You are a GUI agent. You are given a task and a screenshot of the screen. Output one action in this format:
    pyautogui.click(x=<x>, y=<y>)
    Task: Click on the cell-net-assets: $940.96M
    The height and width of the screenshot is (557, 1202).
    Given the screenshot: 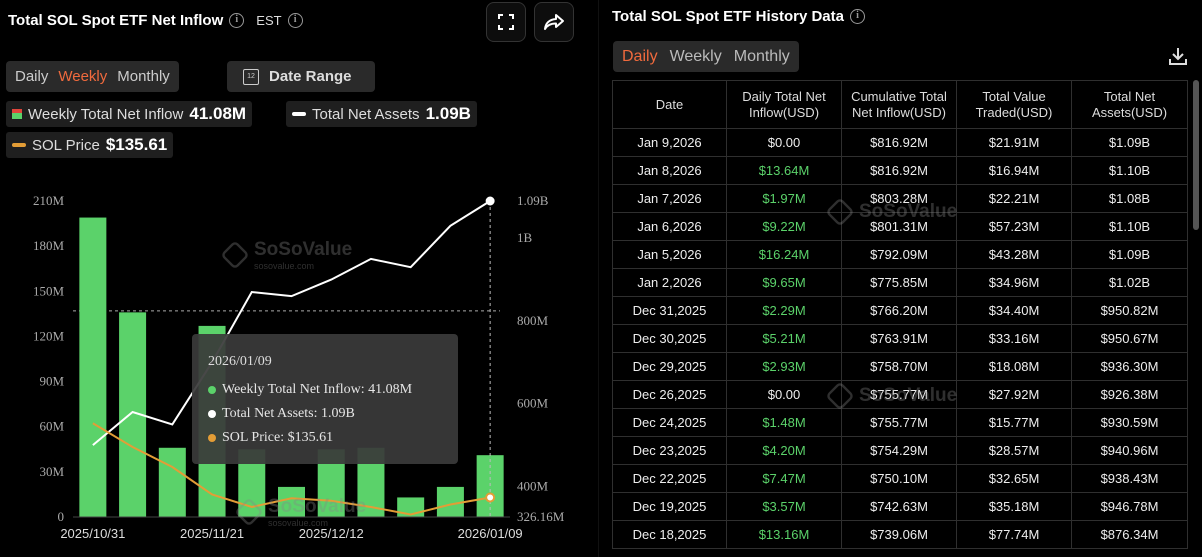 What is the action you would take?
    pyautogui.click(x=1129, y=450)
    